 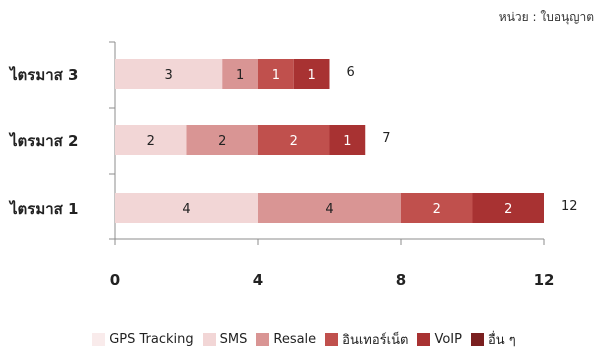 What do you see at coordinates (43, 140) in the screenshot?
I see `category-label: ไตรมาส 2` at bounding box center [43, 140].